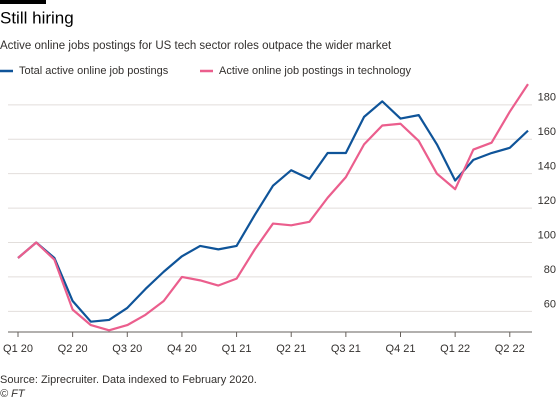  I want to click on x-tick-label: Q2 22, so click(510, 349).